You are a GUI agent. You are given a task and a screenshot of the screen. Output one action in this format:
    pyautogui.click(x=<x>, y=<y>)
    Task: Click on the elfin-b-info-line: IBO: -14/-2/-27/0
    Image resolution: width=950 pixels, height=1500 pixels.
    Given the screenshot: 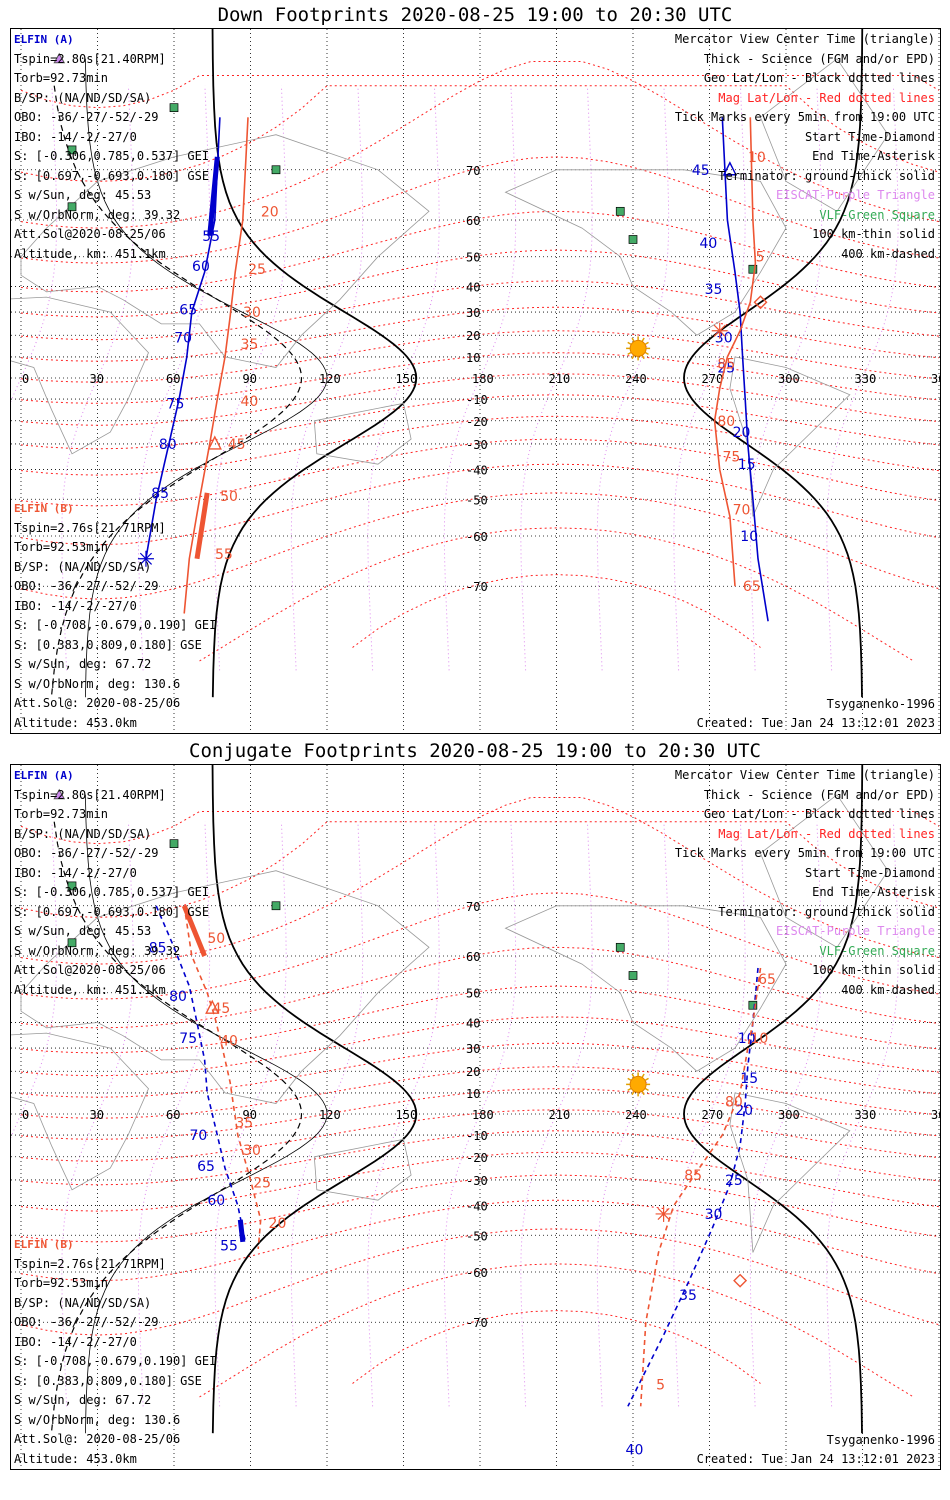 What is the action you would take?
    pyautogui.click(x=75, y=605)
    